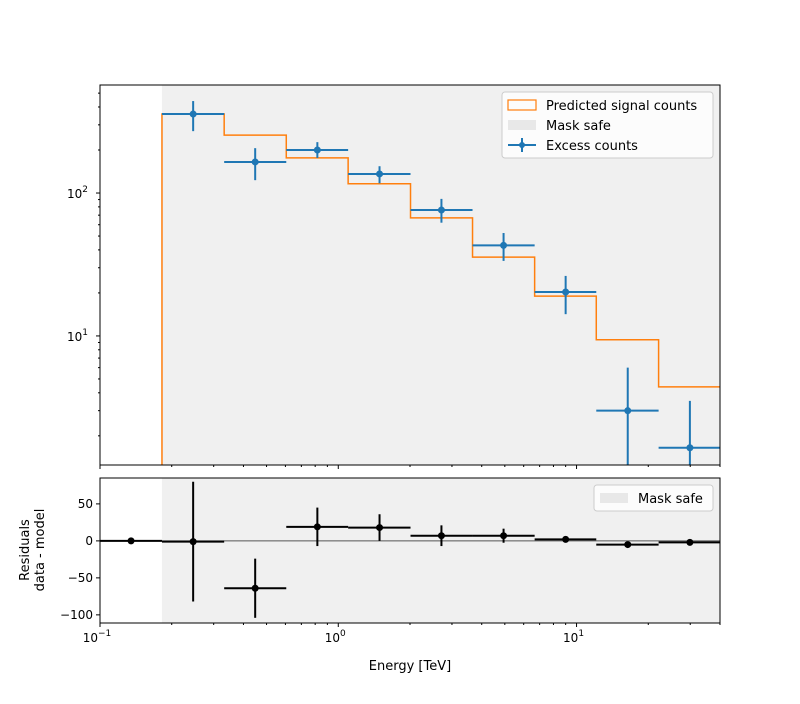 The image size is (800, 704). What do you see at coordinates (621, 106) in the screenshot?
I see `legend-label: Predicted signal counts` at bounding box center [621, 106].